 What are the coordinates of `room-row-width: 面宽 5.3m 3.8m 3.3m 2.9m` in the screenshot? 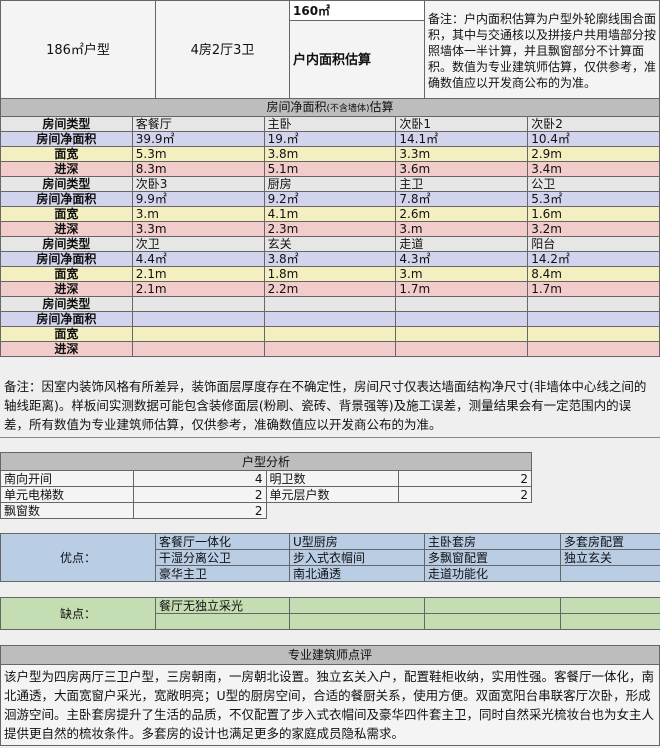 It's located at (330, 154).